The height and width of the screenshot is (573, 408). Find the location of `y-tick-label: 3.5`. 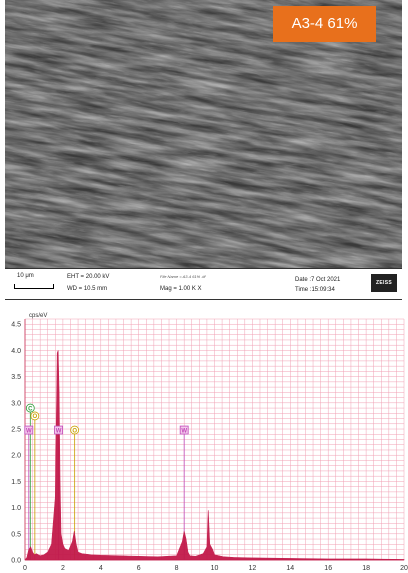

y-tick-label: 3.5 is located at coordinates (16, 377).